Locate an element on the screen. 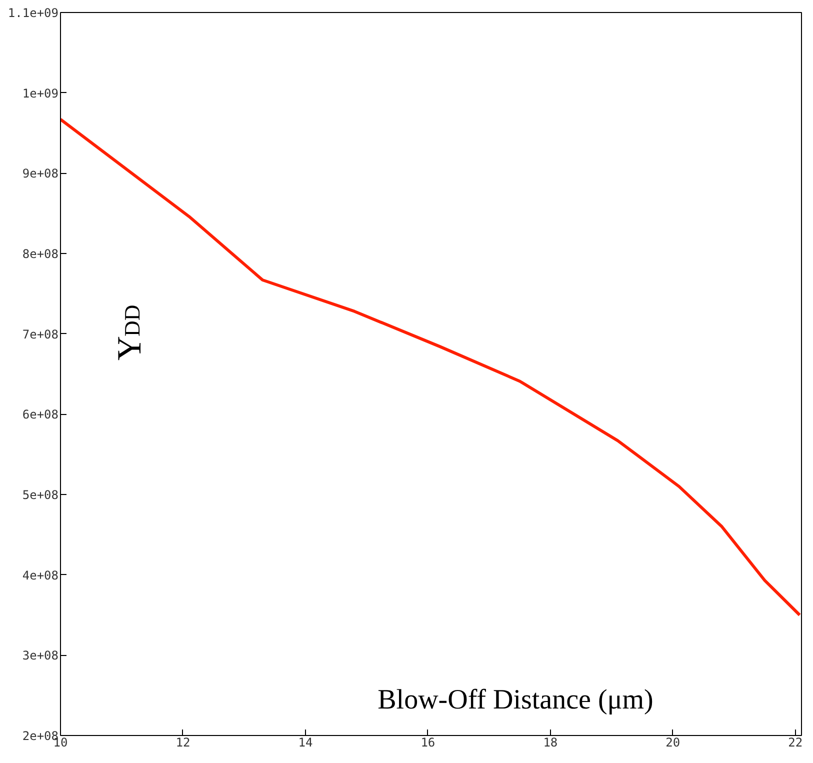 Image resolution: width=813 pixels, height=763 pixels. y-tick-label: 7e+08 is located at coordinates (40, 334).